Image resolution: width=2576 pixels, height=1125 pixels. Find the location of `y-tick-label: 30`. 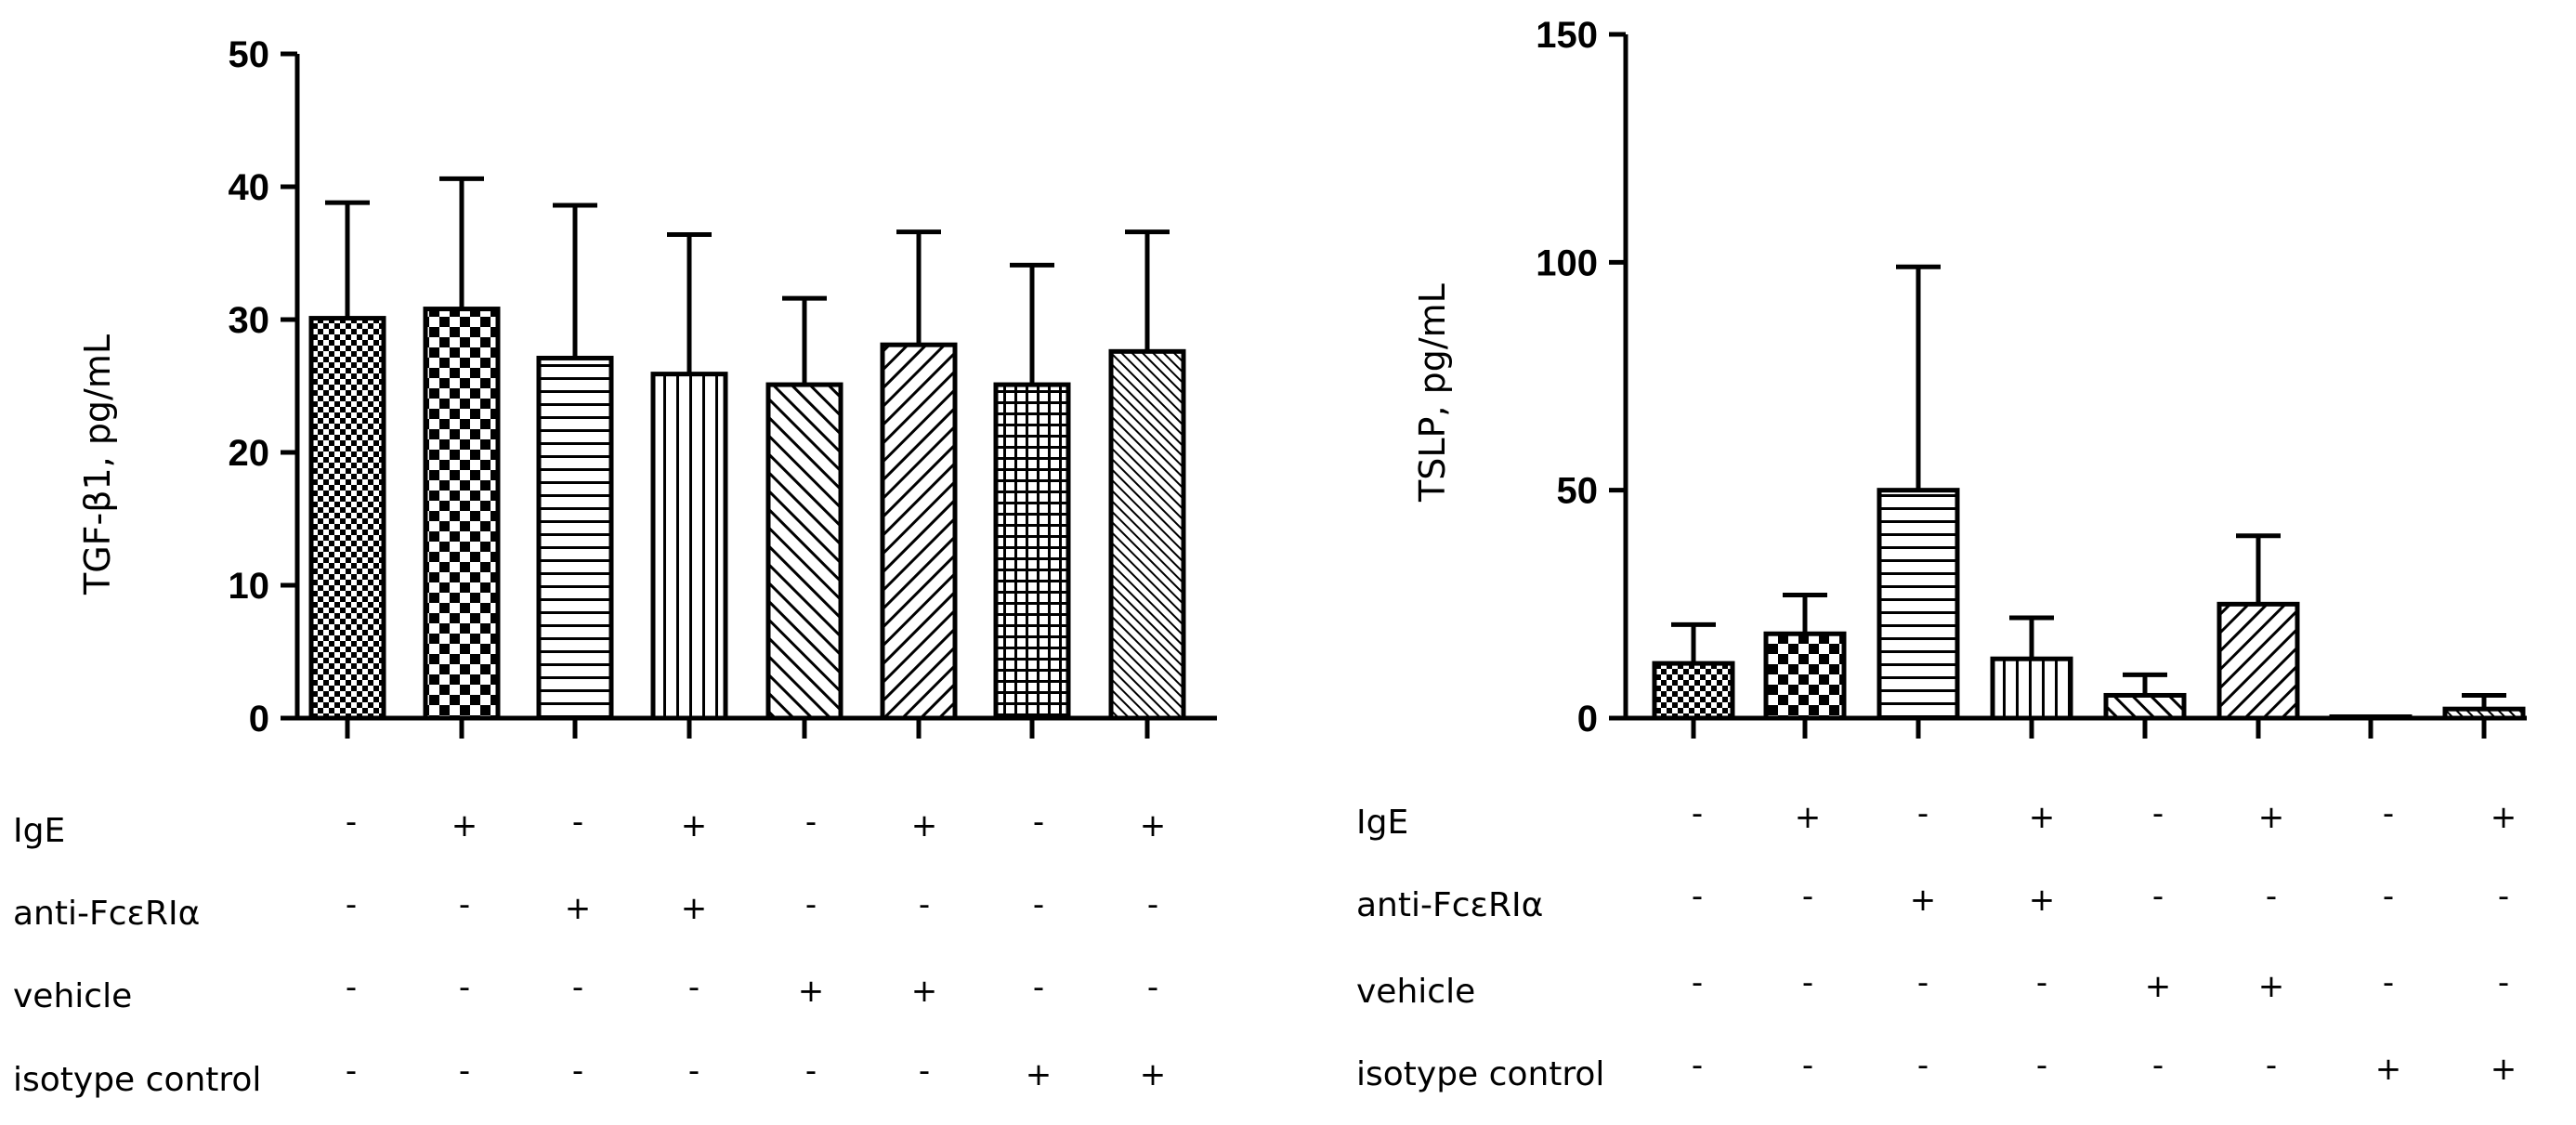

y-tick-label: 30 is located at coordinates (249, 321).